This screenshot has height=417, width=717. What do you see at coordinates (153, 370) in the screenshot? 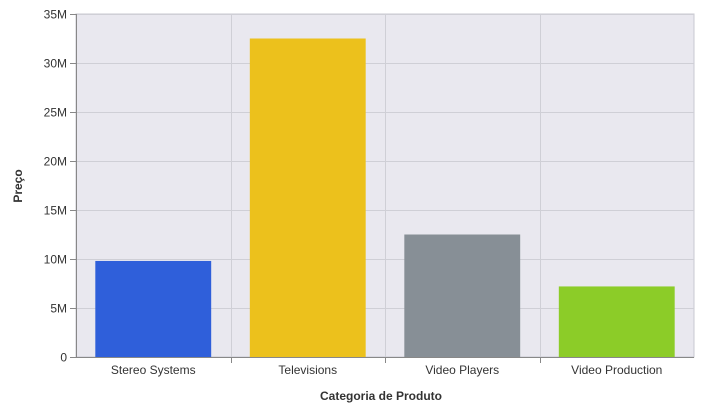
I see `x-tick-label: Stereo Systems` at bounding box center [153, 370].